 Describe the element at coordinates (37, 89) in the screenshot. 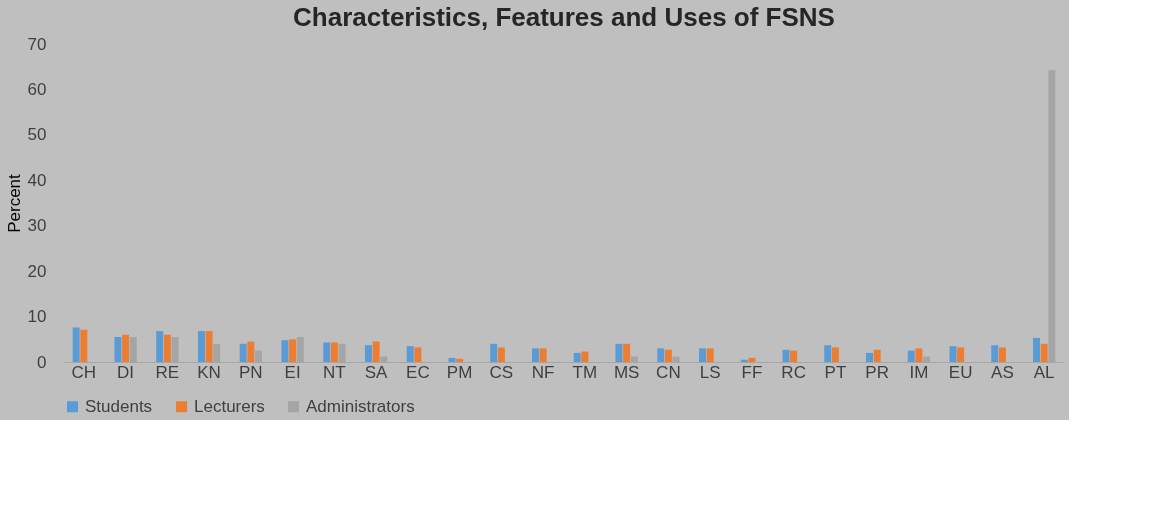

I see `y-tick-label: 60` at that location.